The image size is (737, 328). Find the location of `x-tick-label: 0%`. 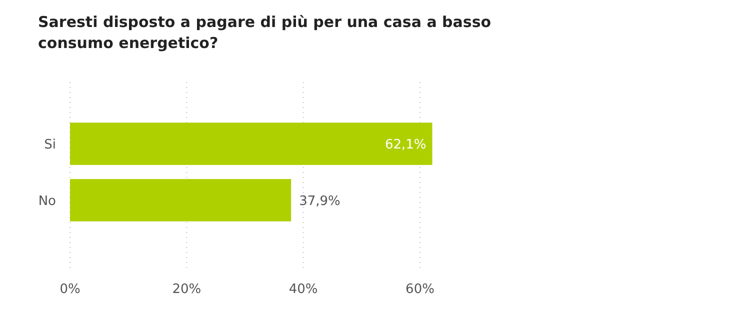

x-tick-label: 0% is located at coordinates (70, 289).